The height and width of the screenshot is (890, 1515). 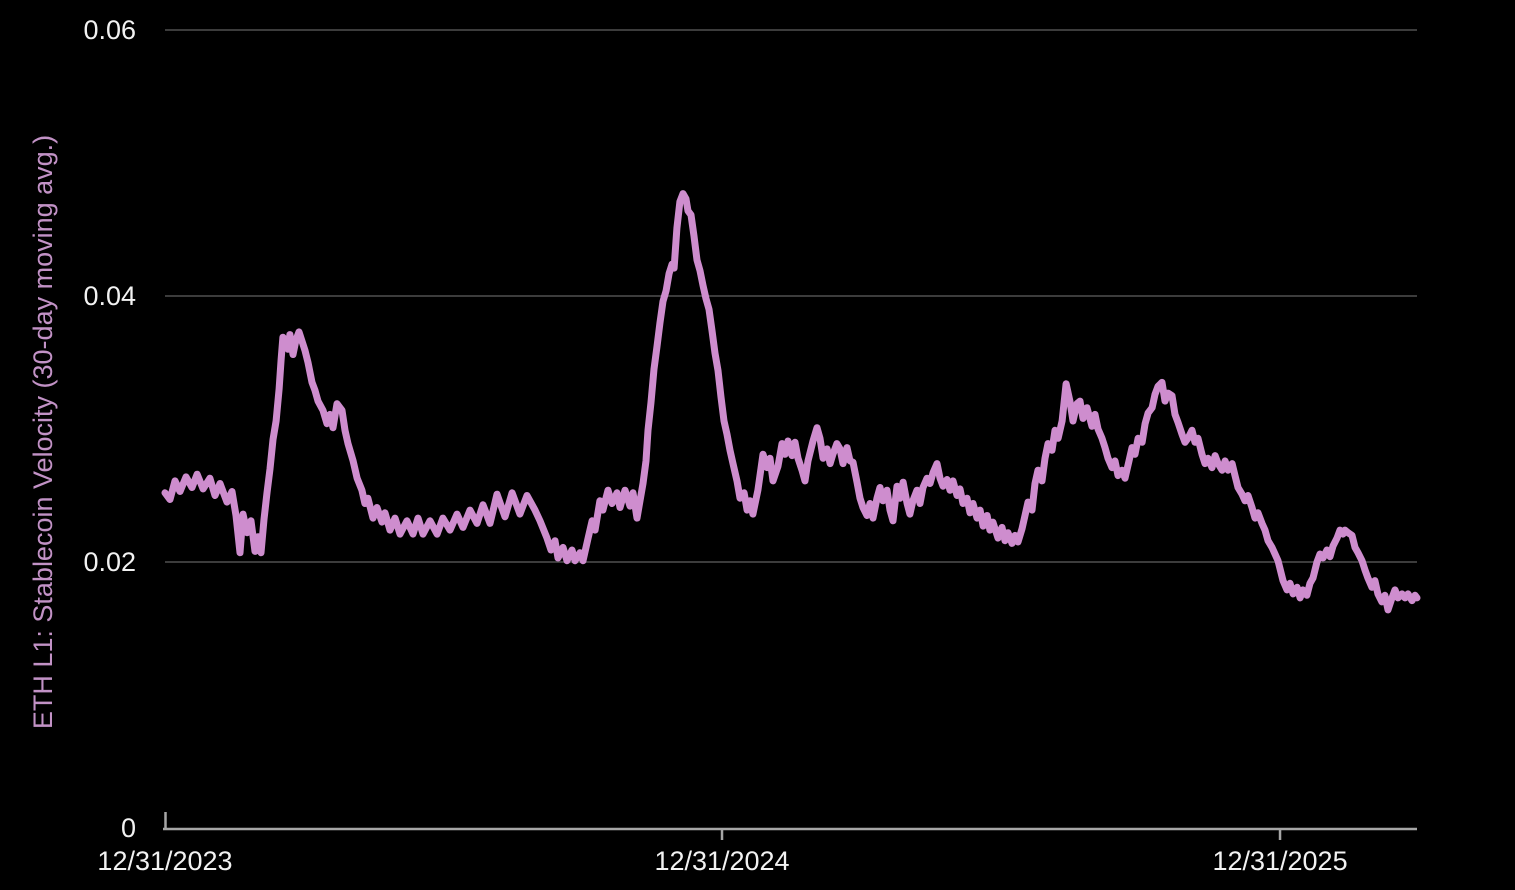 I want to click on y-tick-label-0.04: 0.04, so click(x=109, y=296).